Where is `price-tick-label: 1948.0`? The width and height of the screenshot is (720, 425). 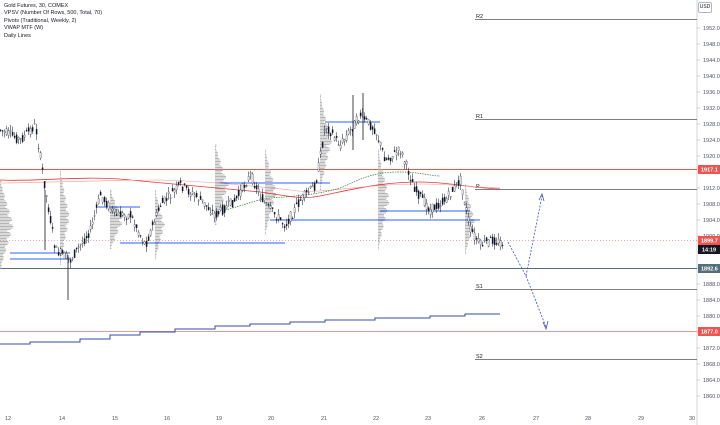 price-tick-label: 1948.0 is located at coordinates (711, 45).